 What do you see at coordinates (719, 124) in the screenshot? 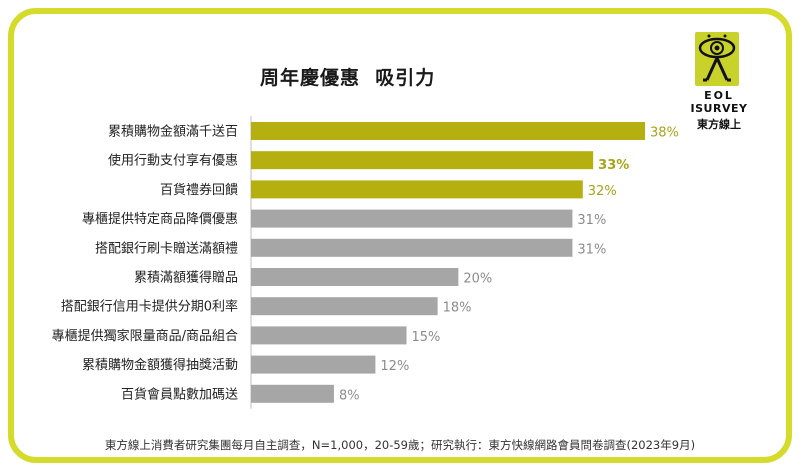
I see `logo-text-brand: 東方線上` at bounding box center [719, 124].